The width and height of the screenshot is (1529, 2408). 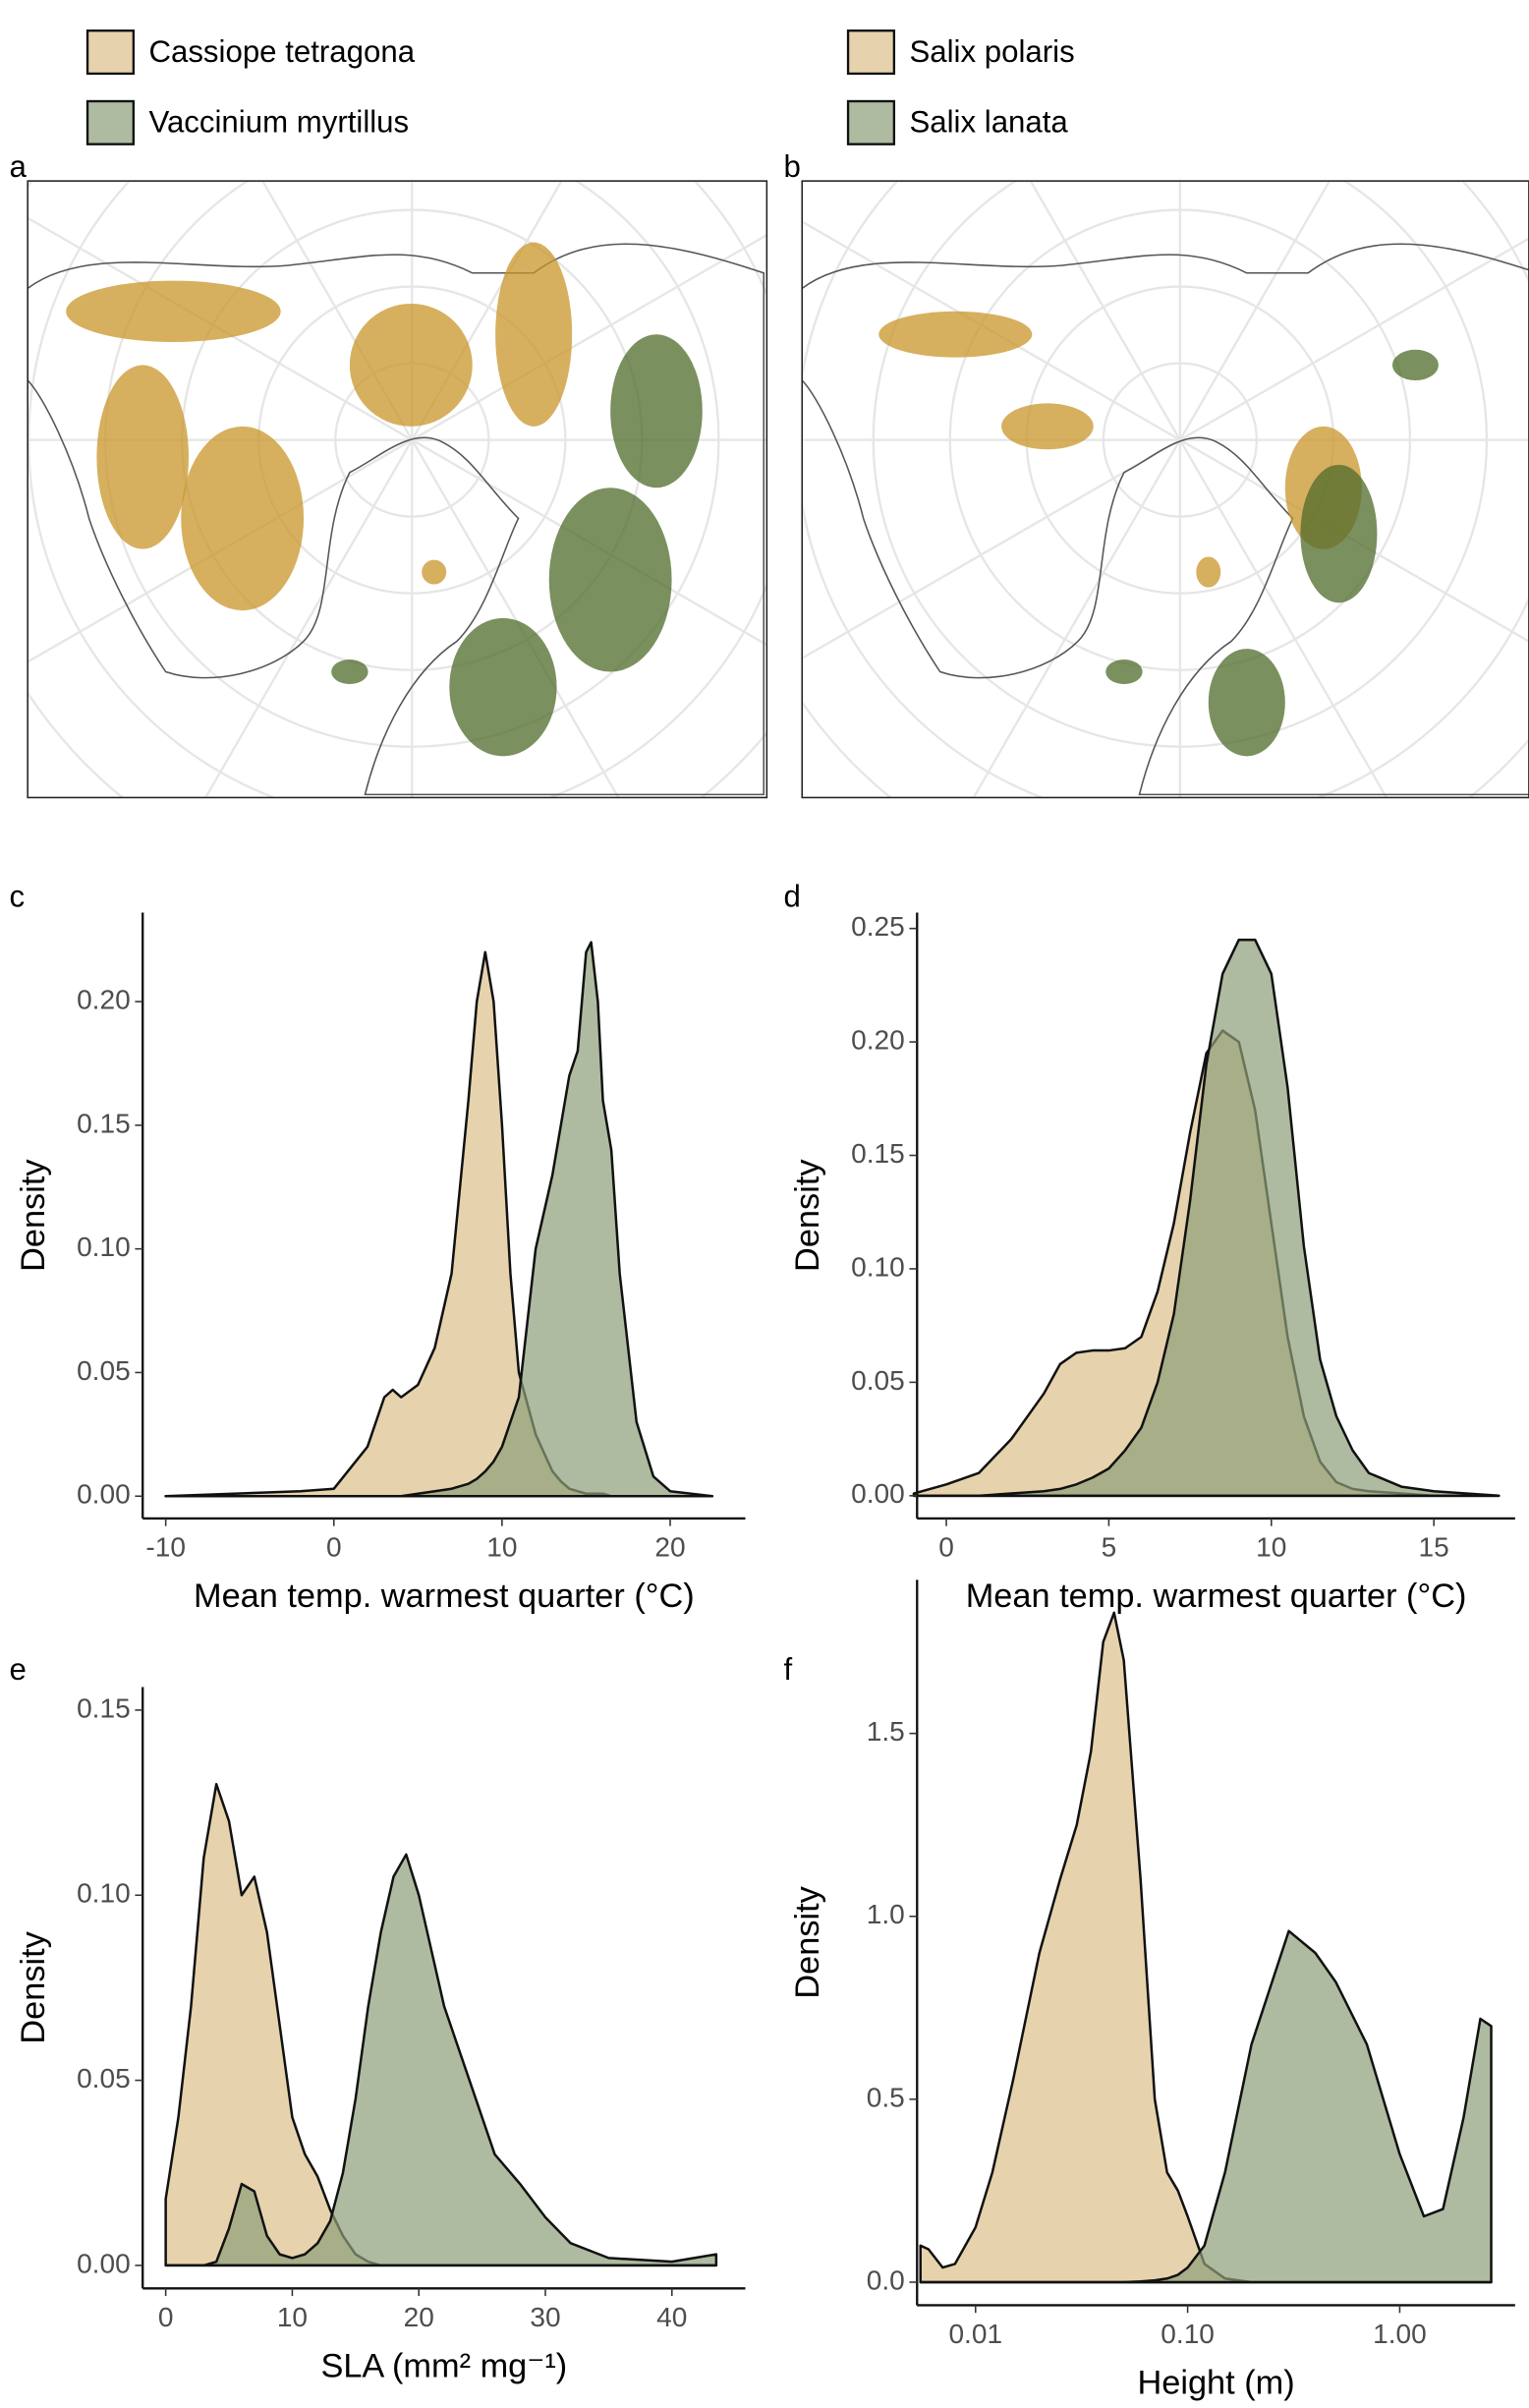 I want to click on x-tick-label: 30, so click(x=545, y=2317).